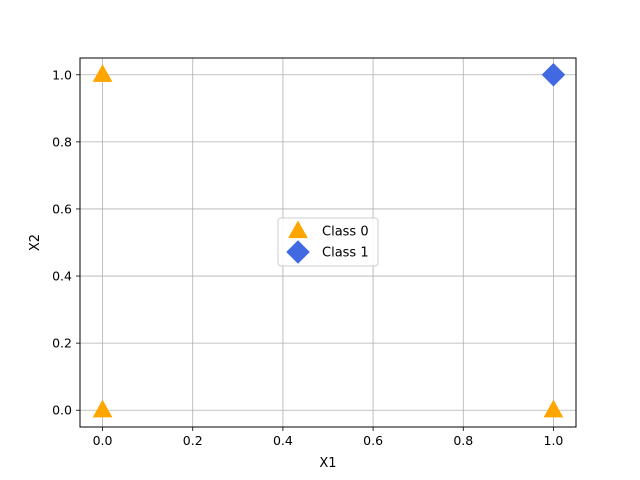 This screenshot has width=640, height=480. I want to click on x-tick-label: 0.8, so click(463, 440).